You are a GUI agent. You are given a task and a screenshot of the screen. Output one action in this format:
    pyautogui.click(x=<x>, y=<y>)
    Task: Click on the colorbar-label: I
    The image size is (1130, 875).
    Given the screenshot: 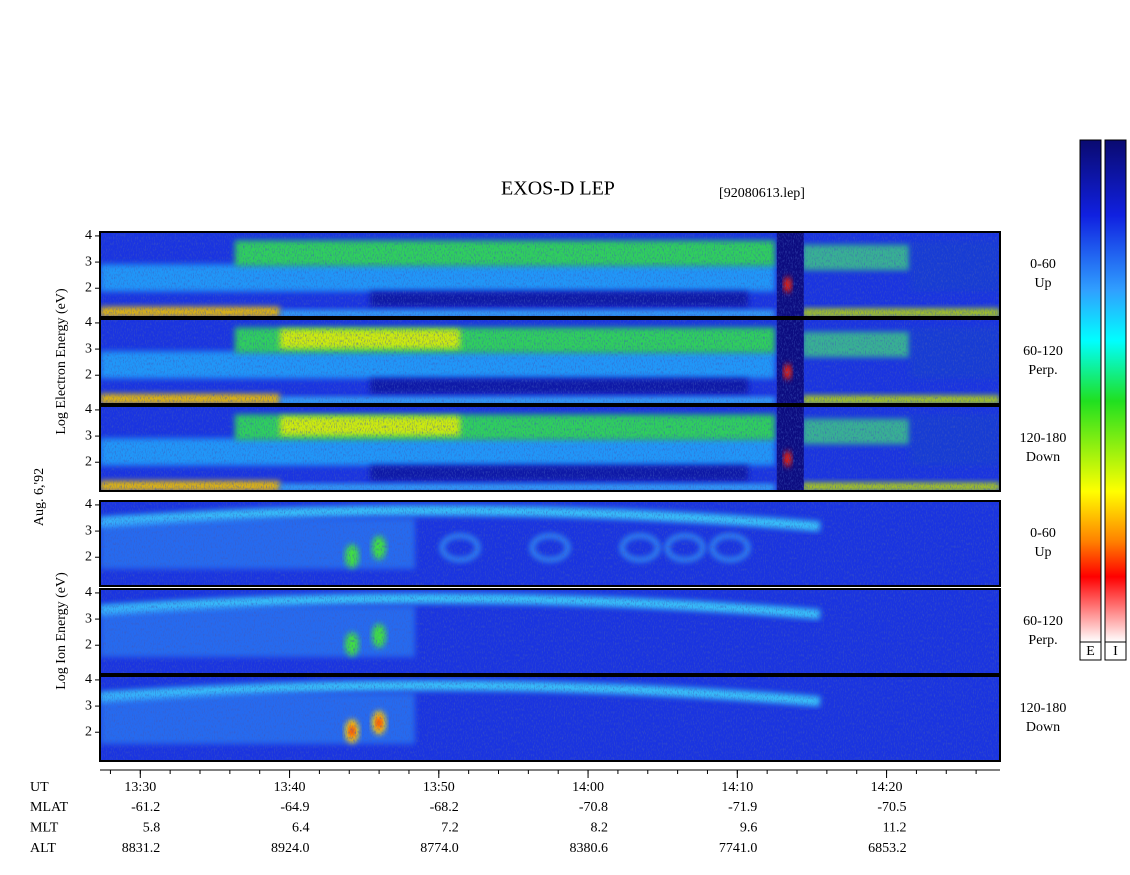 What is the action you would take?
    pyautogui.click(x=1115, y=651)
    